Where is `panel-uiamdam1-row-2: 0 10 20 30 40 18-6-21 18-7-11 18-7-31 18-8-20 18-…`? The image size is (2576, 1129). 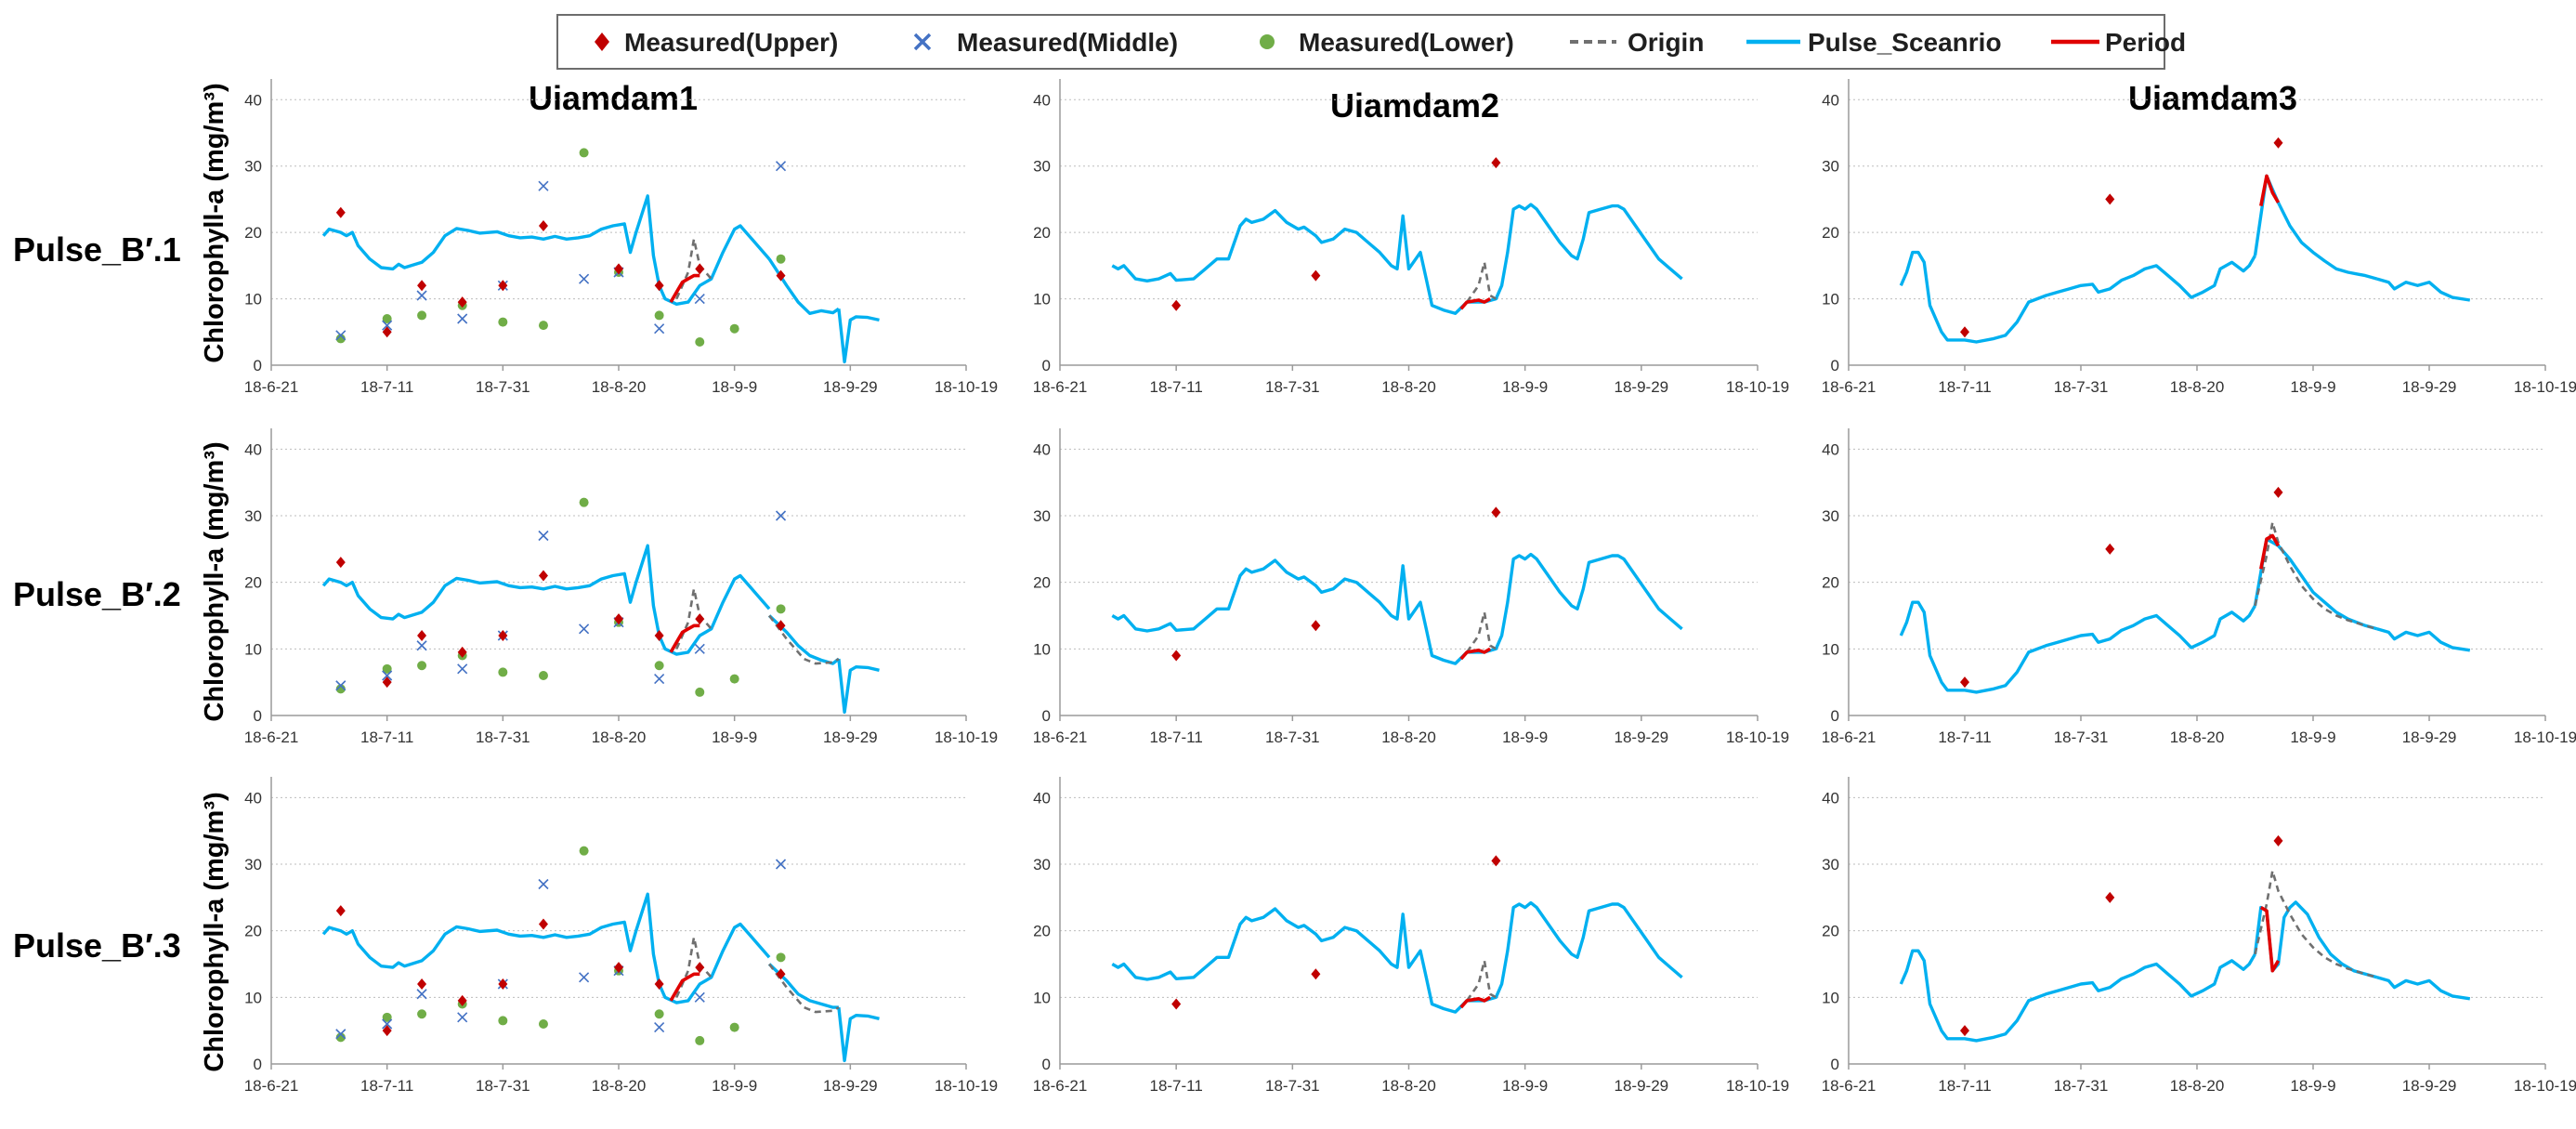
panel-uiamdam1-row-2: 0 10 20 30 40 18-6-21 18-7-11 18-7-31 18-8-20 18-… is located at coordinates (621, 587).